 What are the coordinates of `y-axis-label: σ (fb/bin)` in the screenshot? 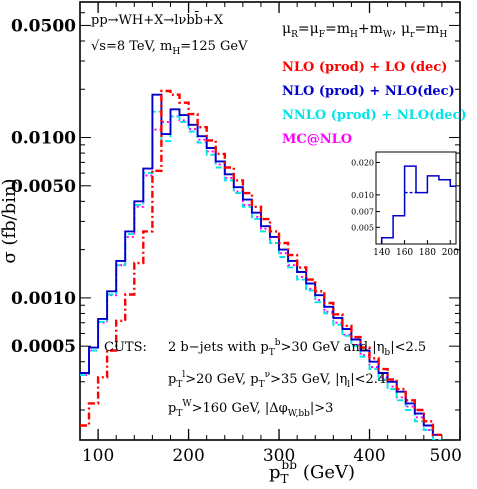 It's located at (10, 220).